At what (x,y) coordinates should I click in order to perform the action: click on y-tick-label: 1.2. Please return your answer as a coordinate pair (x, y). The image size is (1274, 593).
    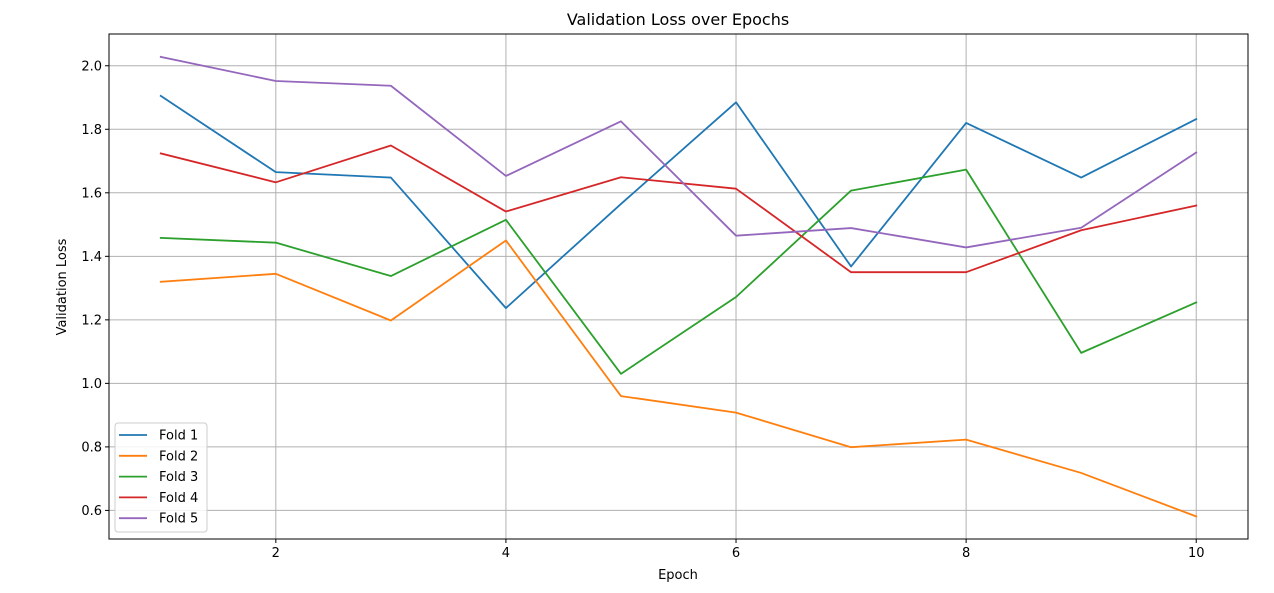
    Looking at the image, I should click on (91, 320).